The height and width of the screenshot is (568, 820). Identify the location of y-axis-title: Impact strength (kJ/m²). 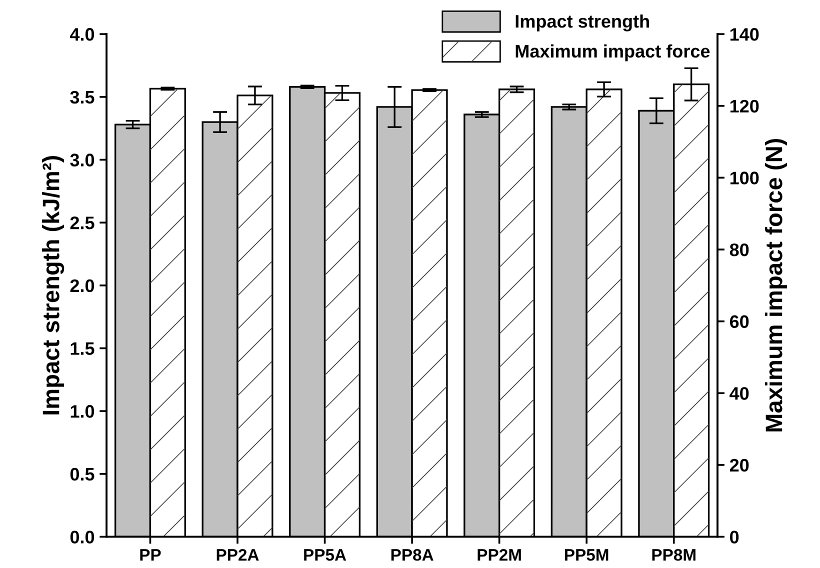
(53, 285).